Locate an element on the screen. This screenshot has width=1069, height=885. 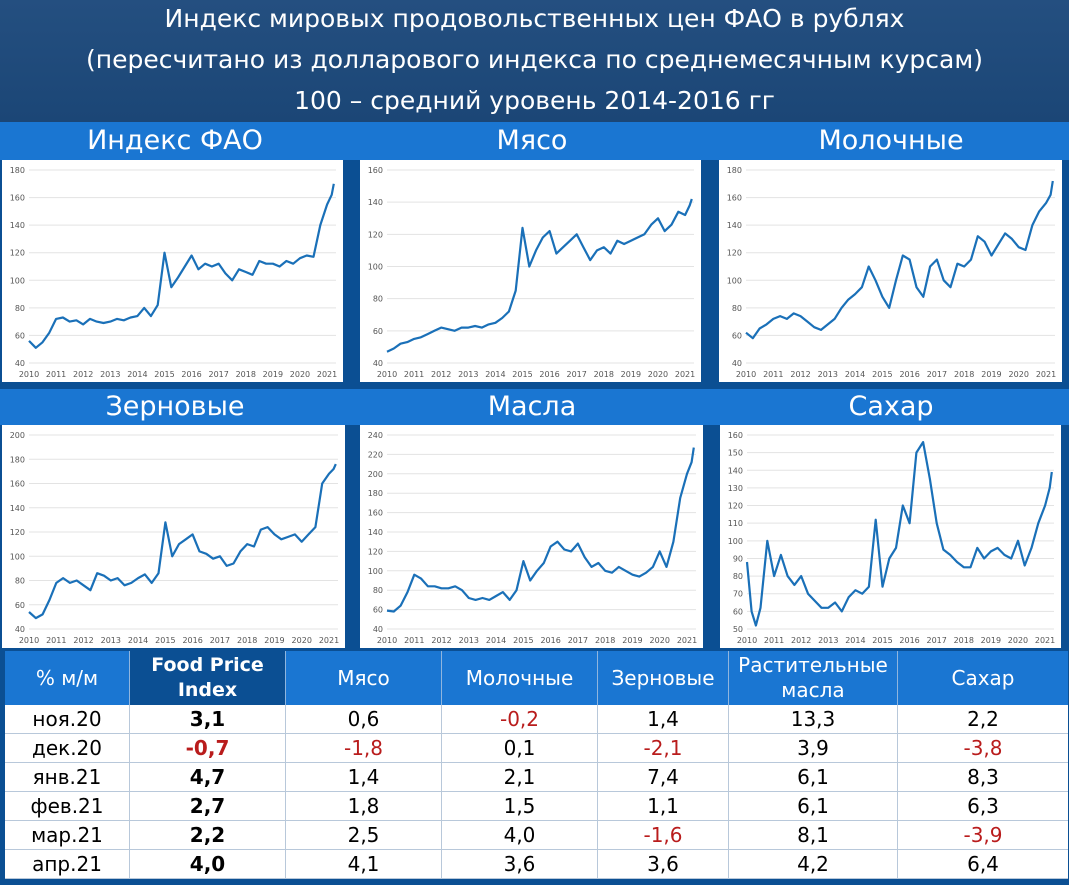
value-cell: 4,0 is located at coordinates (519, 835).